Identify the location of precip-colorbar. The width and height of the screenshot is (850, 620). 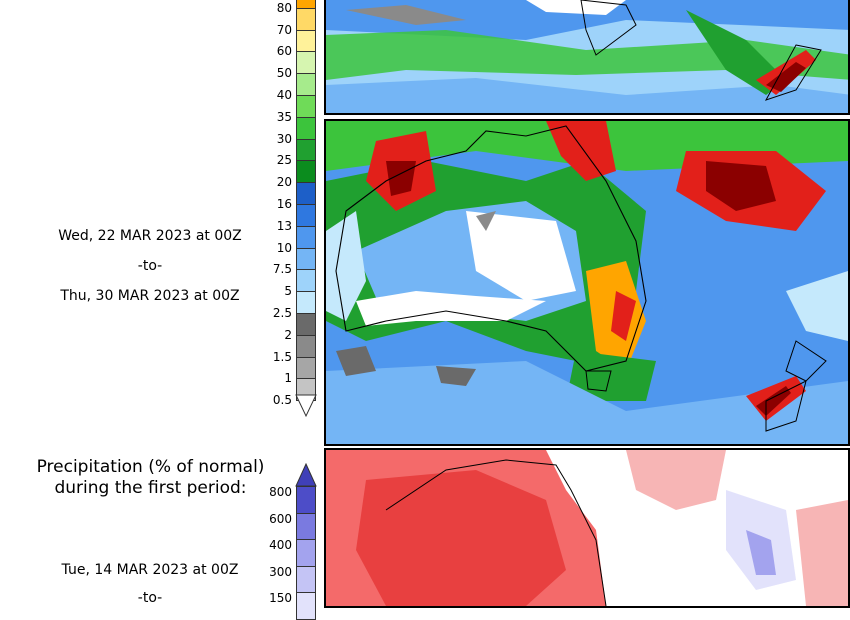
(306, 201).